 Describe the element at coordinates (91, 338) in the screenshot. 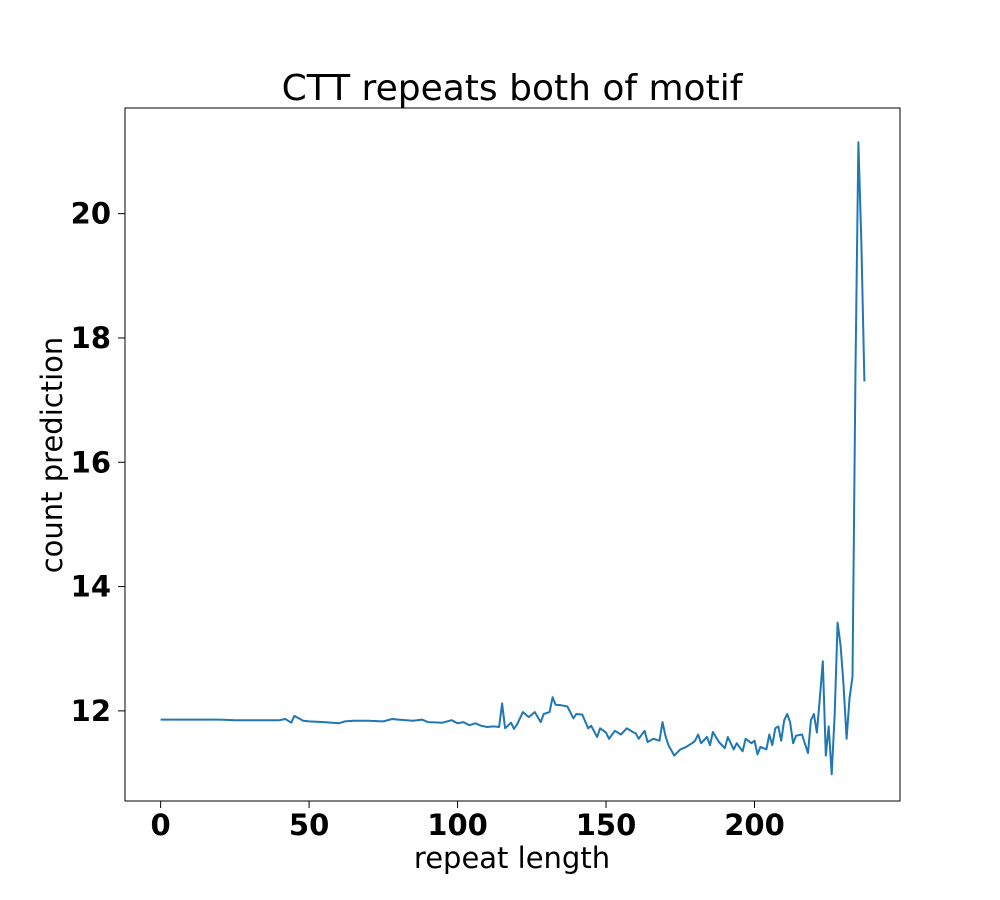

I see `y-tick-label: 18` at that location.